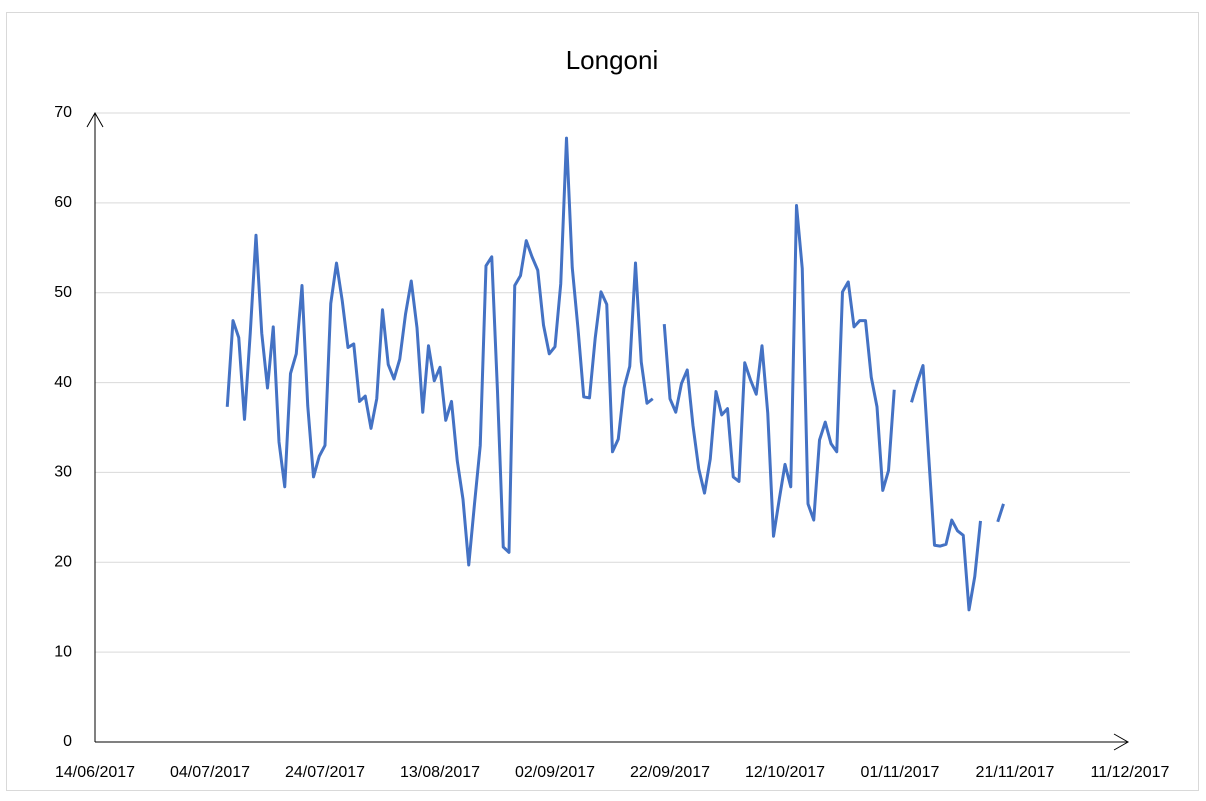 The image size is (1206, 801). I want to click on y-tick-label: 30, so click(63, 472).